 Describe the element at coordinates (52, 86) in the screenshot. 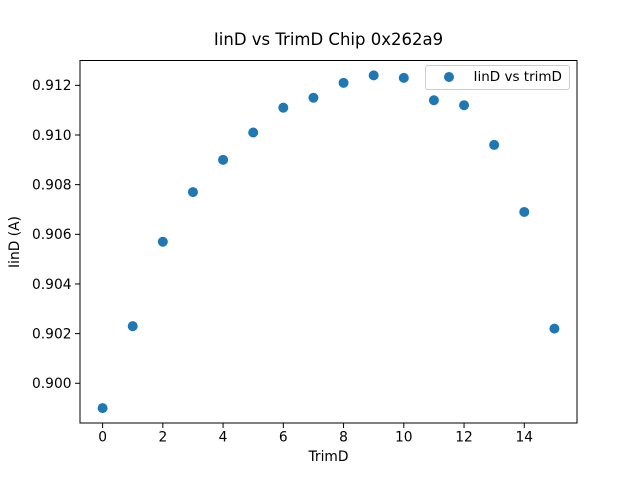

I see `y-tick-label: 0.912` at that location.